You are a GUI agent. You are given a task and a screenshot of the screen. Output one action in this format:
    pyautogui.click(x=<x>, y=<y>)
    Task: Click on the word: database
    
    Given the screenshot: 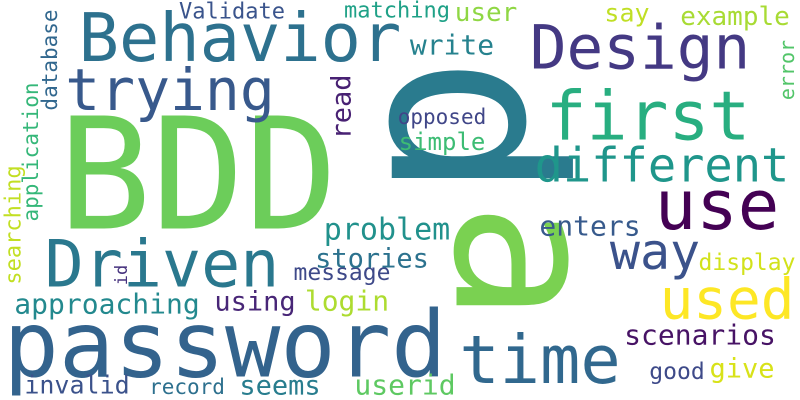 What is the action you would take?
    pyautogui.click(x=50, y=59)
    